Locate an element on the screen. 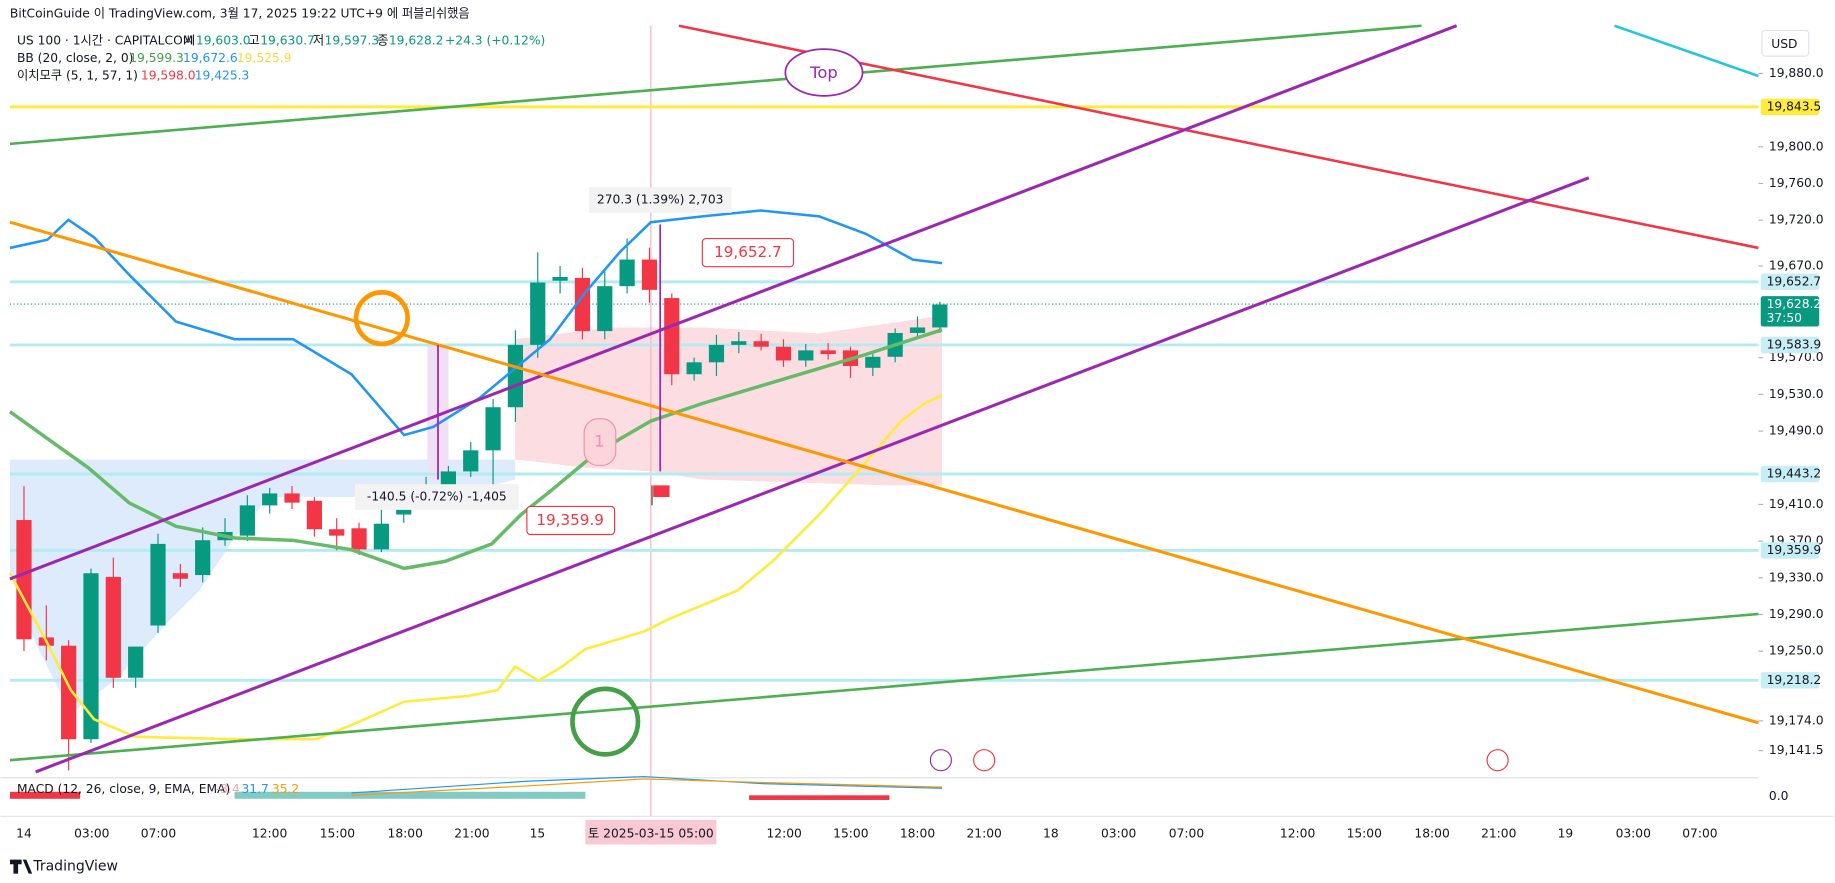  callout-label: 19,652.7 is located at coordinates (748, 252).